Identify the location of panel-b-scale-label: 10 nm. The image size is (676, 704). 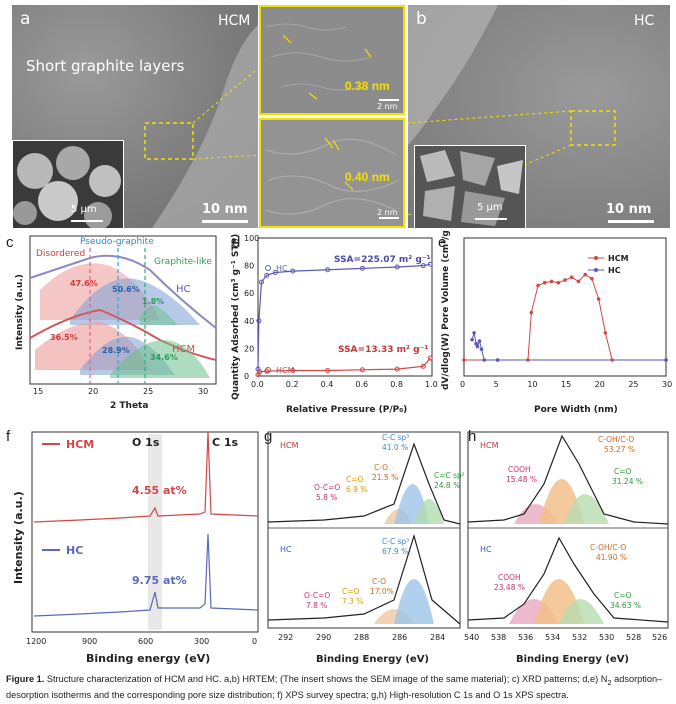
(629, 209).